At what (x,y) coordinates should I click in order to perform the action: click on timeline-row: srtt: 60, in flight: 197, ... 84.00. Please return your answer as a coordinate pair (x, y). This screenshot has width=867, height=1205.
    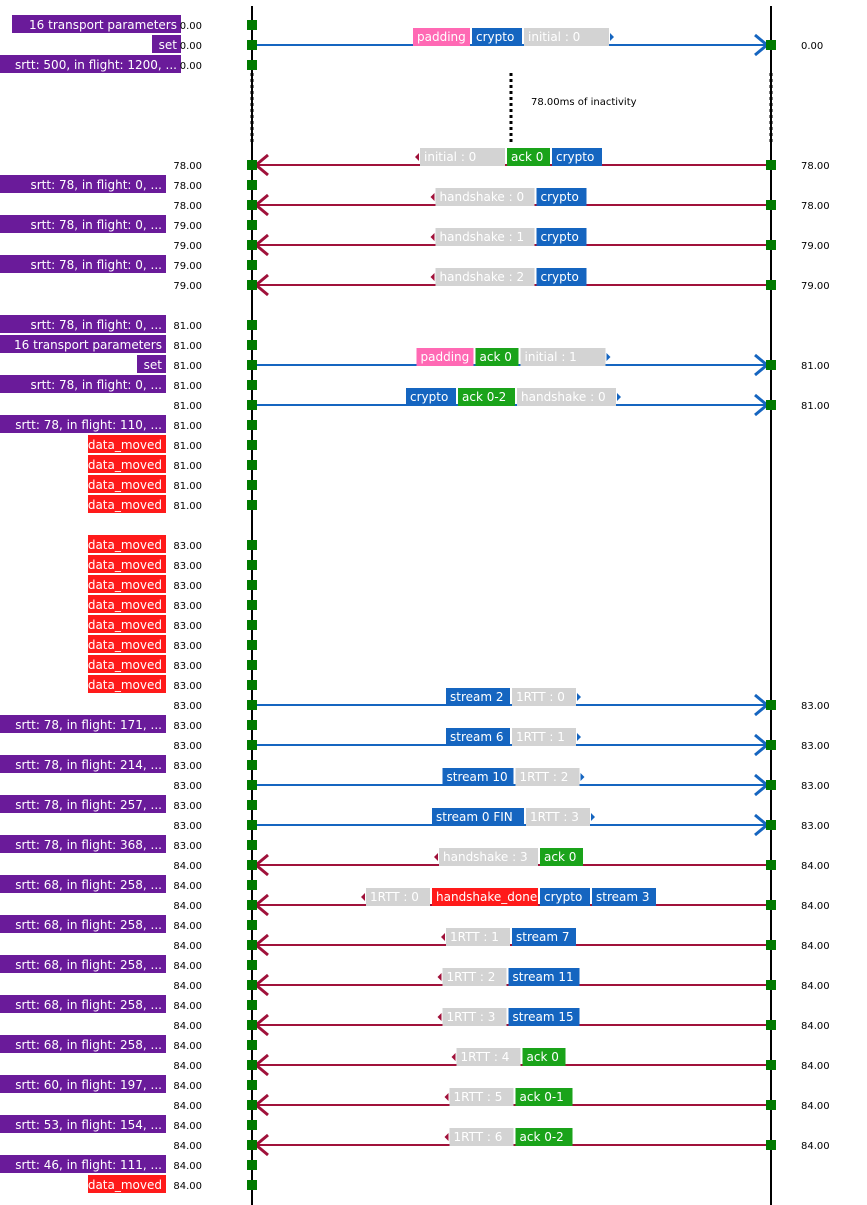
    Looking at the image, I should click on (101, 1084).